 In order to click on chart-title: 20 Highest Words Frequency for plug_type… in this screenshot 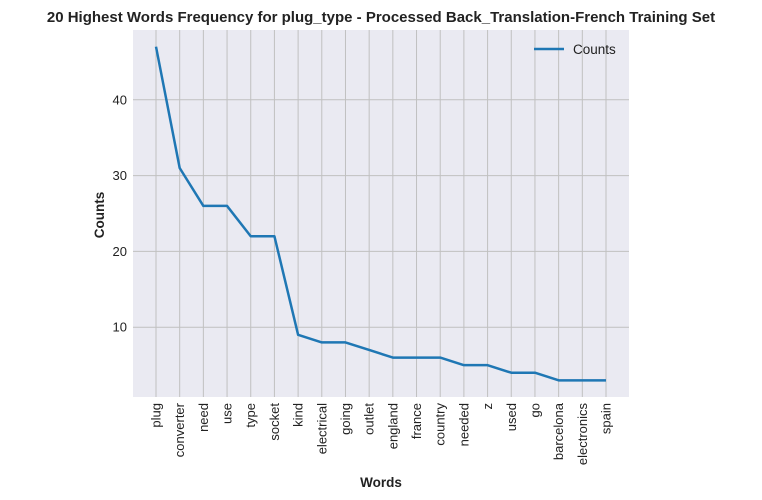, I will do `click(381, 17)`.